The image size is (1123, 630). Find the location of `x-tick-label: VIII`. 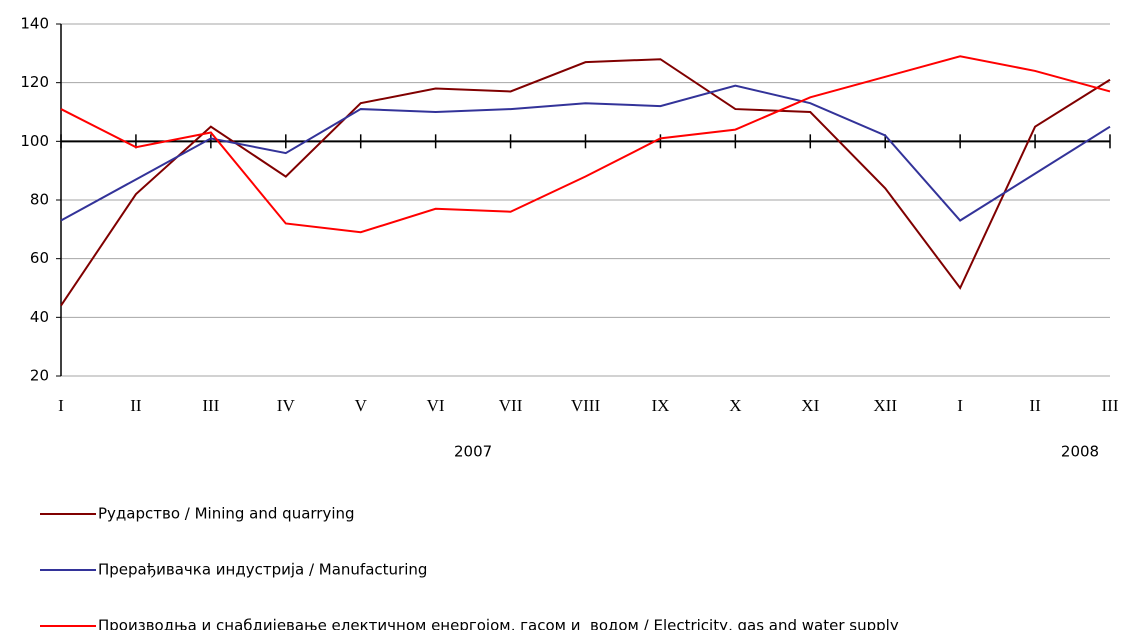

x-tick-label: VIII is located at coordinates (586, 405).